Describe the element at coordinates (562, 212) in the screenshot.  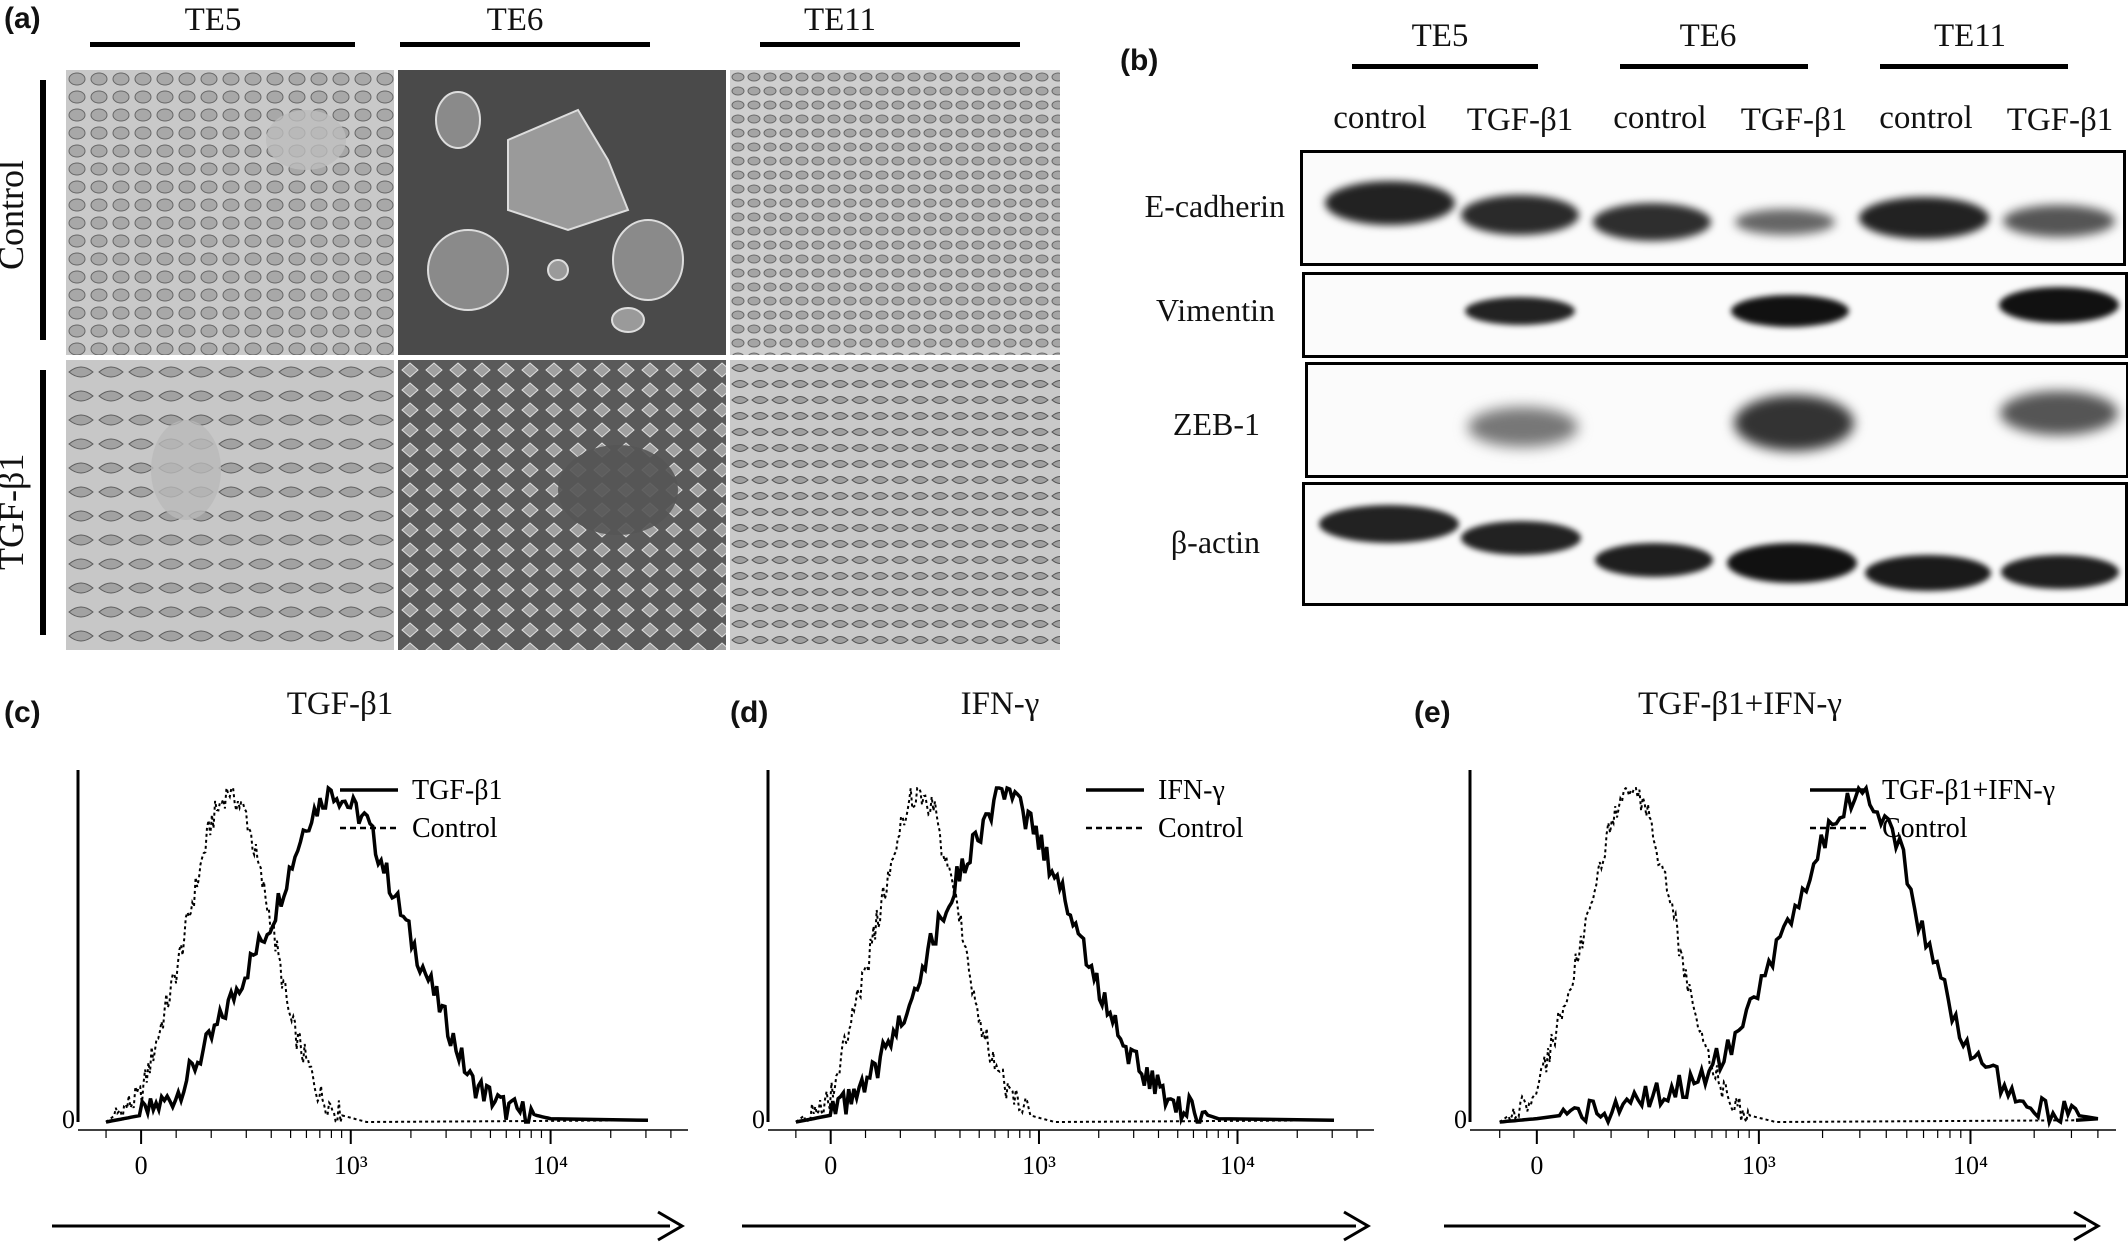
I see `micrograph-te6-control` at that location.